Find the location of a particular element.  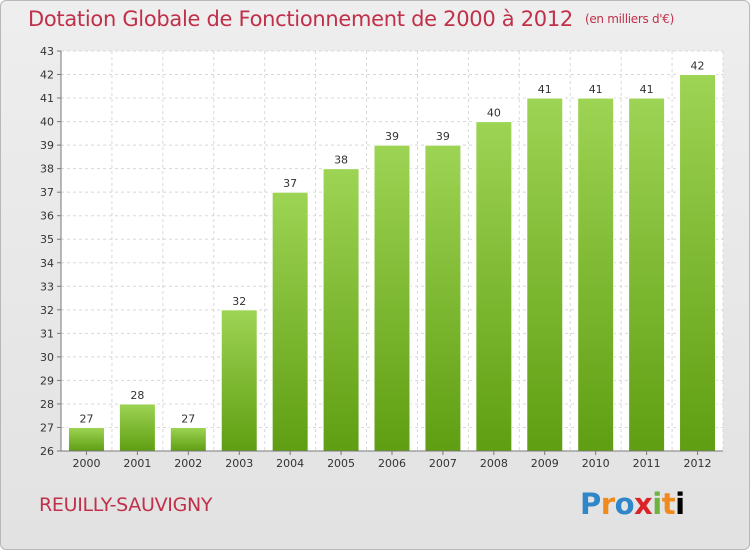

y-tick-label: 27 is located at coordinates (47, 427).